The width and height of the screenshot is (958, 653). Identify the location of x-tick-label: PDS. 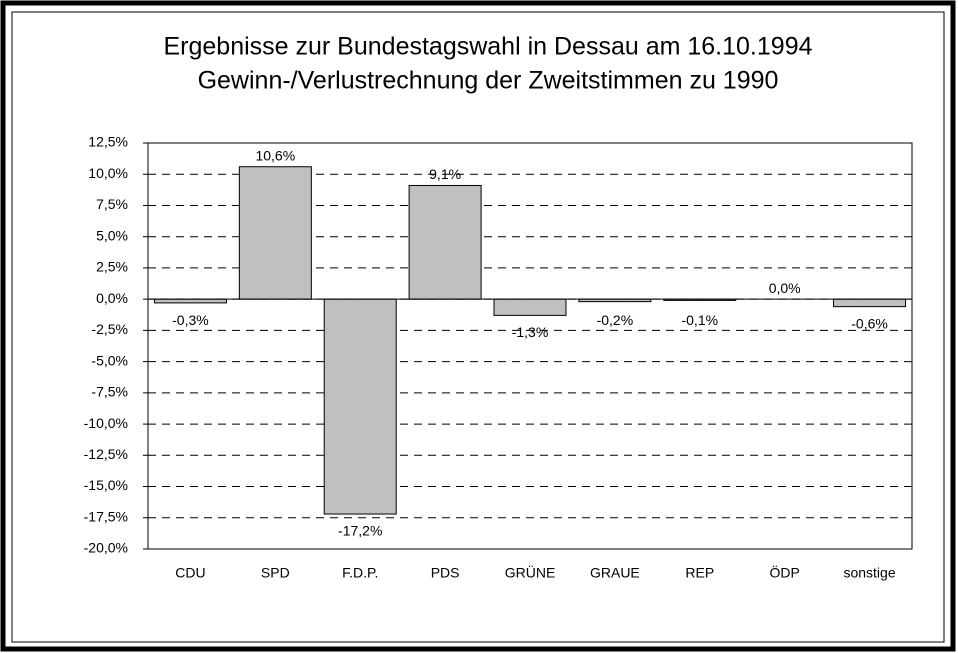
(445, 573).